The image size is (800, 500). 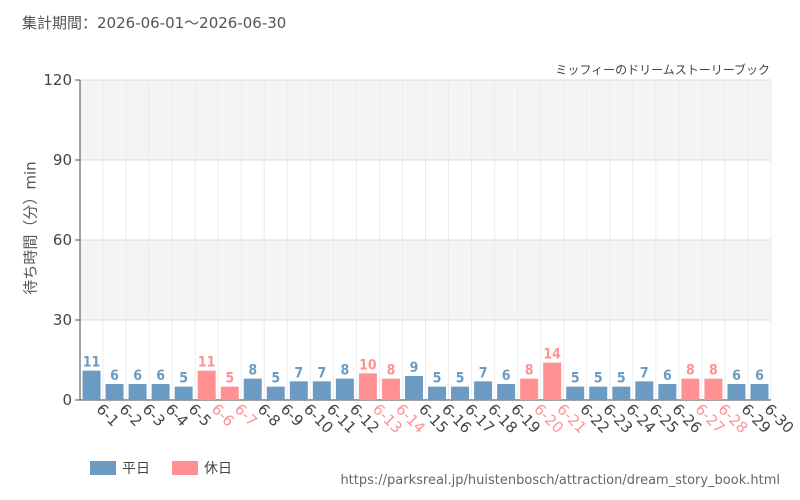 What do you see at coordinates (67, 400) in the screenshot?
I see `y-tick-label: 0` at bounding box center [67, 400].